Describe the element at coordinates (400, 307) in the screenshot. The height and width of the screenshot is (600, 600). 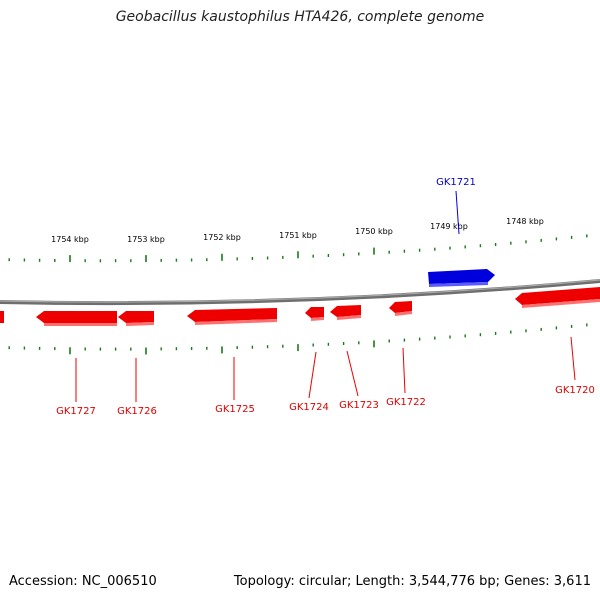
I see `gene-arrow-gk1722` at that location.